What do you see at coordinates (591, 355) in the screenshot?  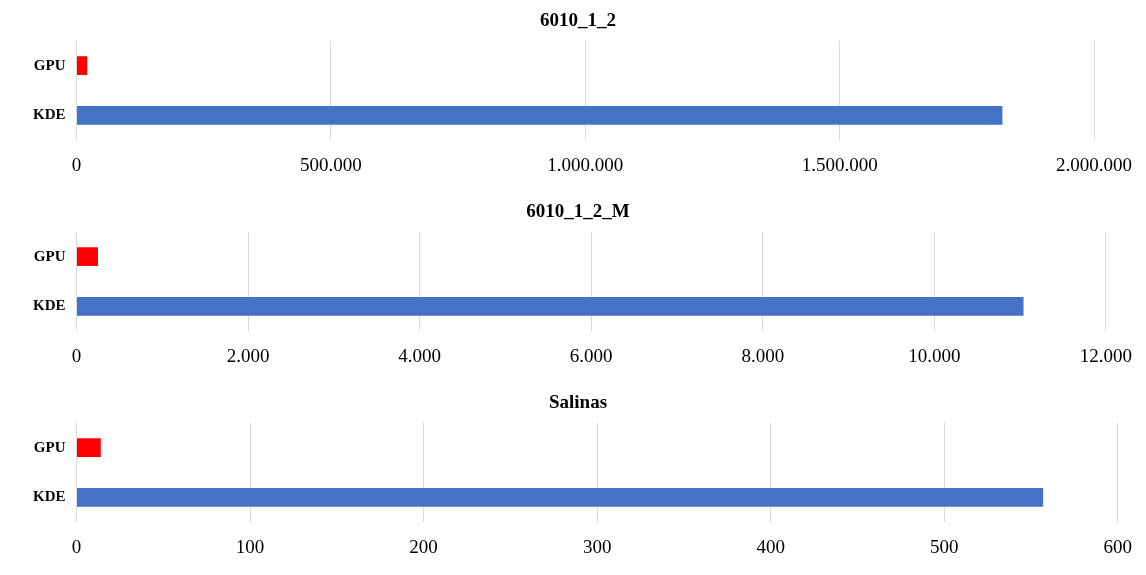 I see `x-tick-label: 6.000` at bounding box center [591, 355].